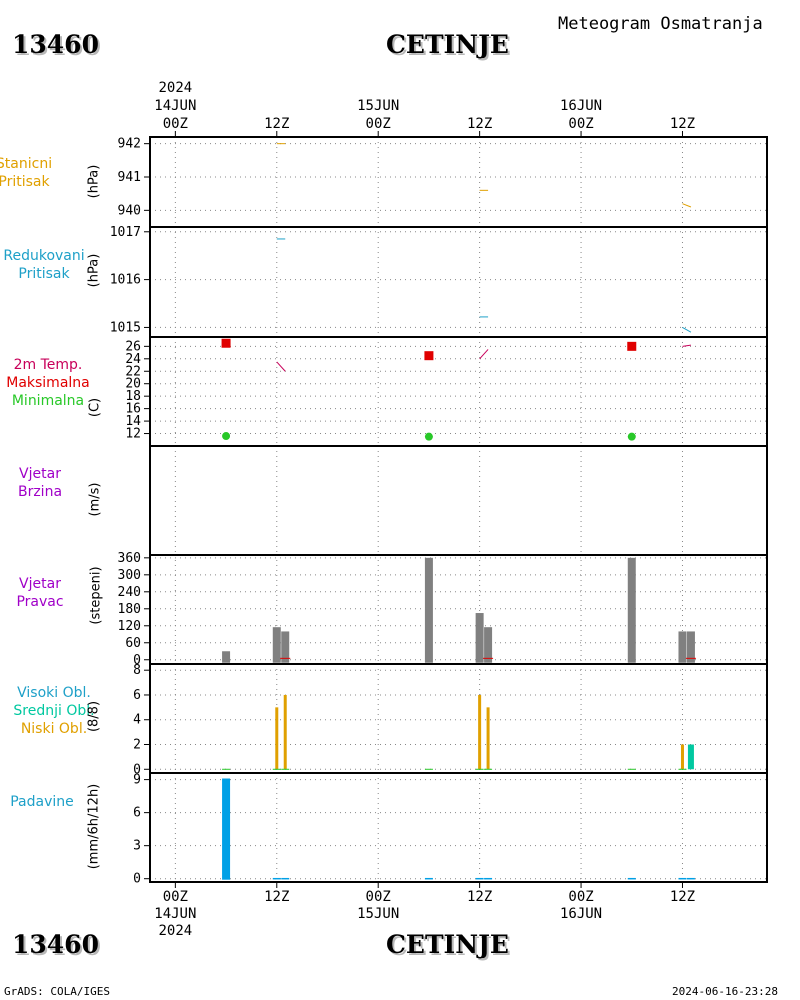 This screenshot has width=800, height=1000. What do you see at coordinates (133, 384) in the screenshot?
I see `y-tick-label: 20` at bounding box center [133, 384].